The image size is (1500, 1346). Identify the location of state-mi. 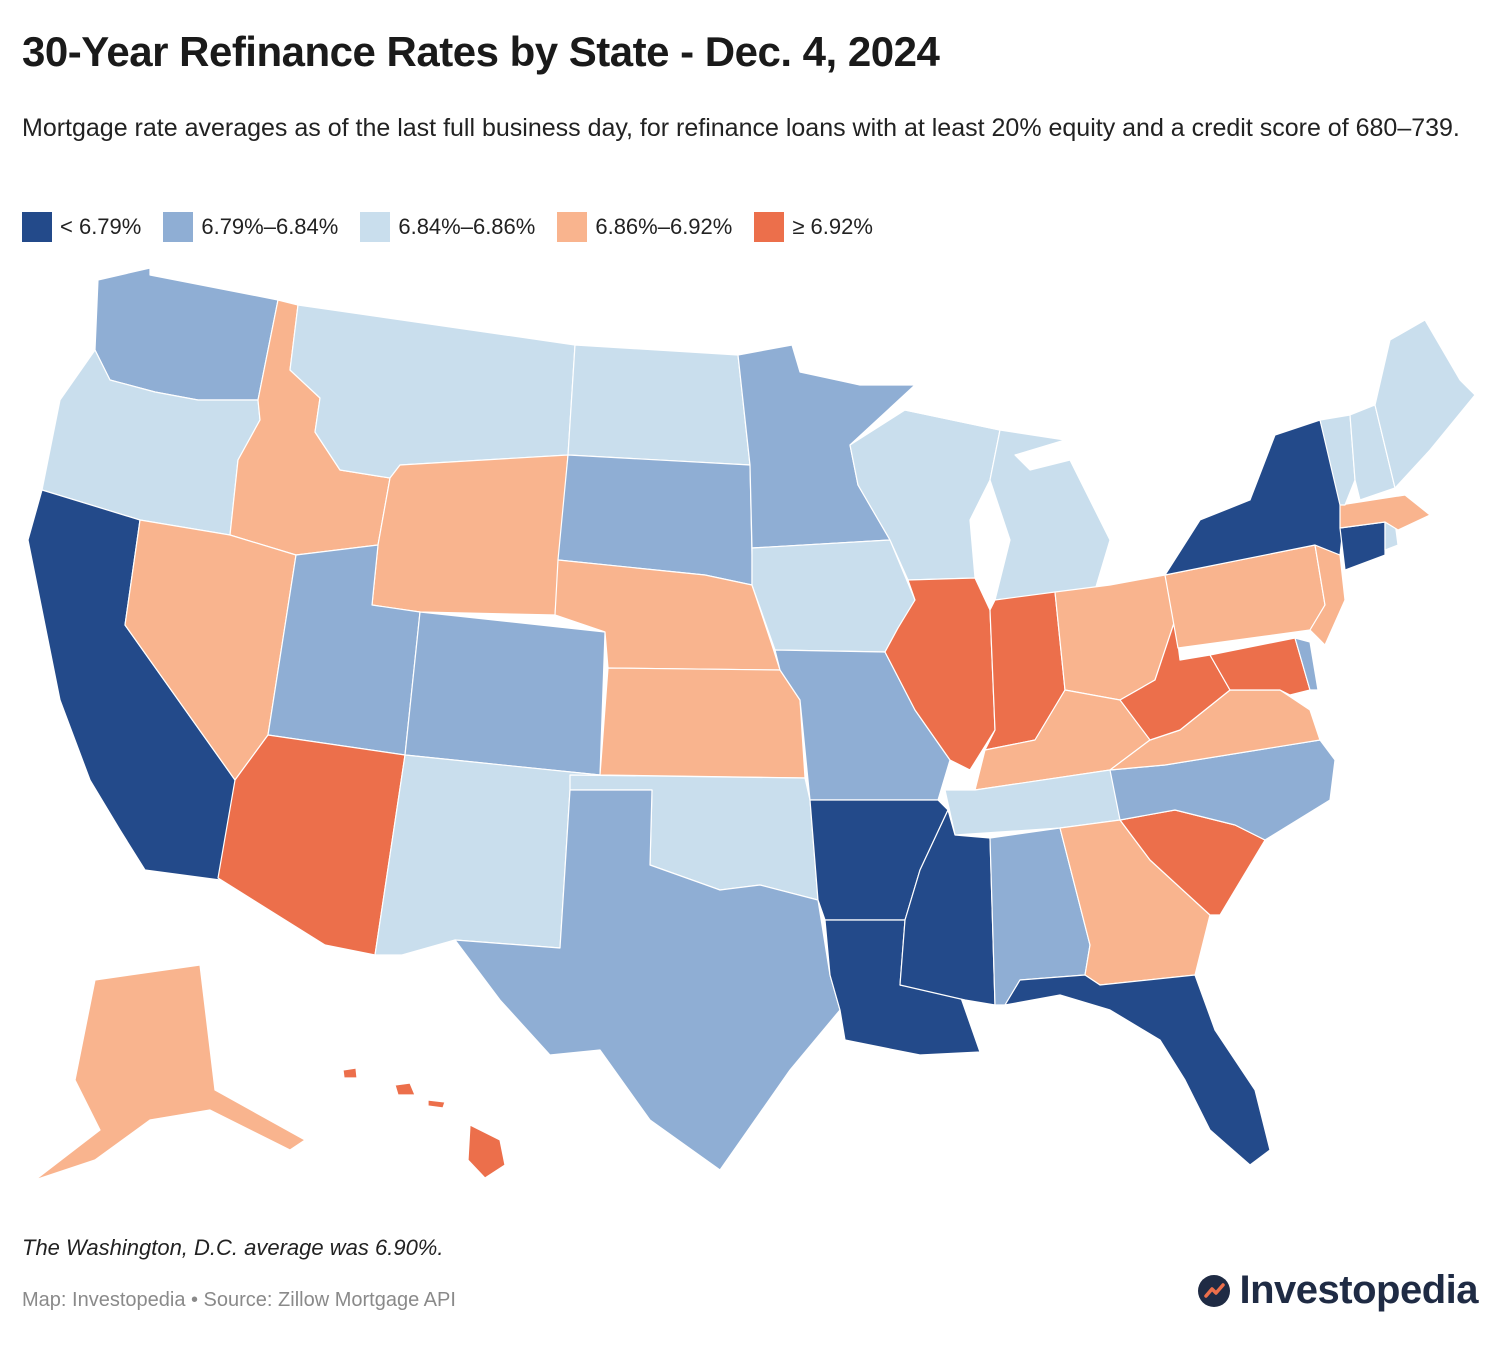
(1007, 505).